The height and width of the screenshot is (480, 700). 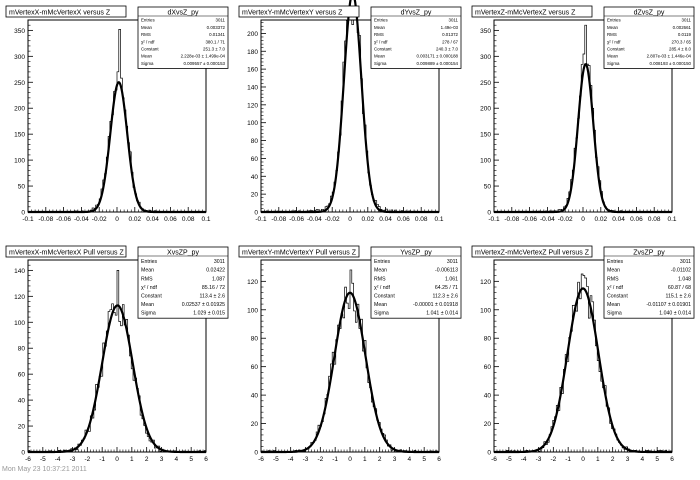 What do you see at coordinates (44, 469) in the screenshot?
I see `footer-timestamp: Mon May 23 10:37:21 2011` at bounding box center [44, 469].